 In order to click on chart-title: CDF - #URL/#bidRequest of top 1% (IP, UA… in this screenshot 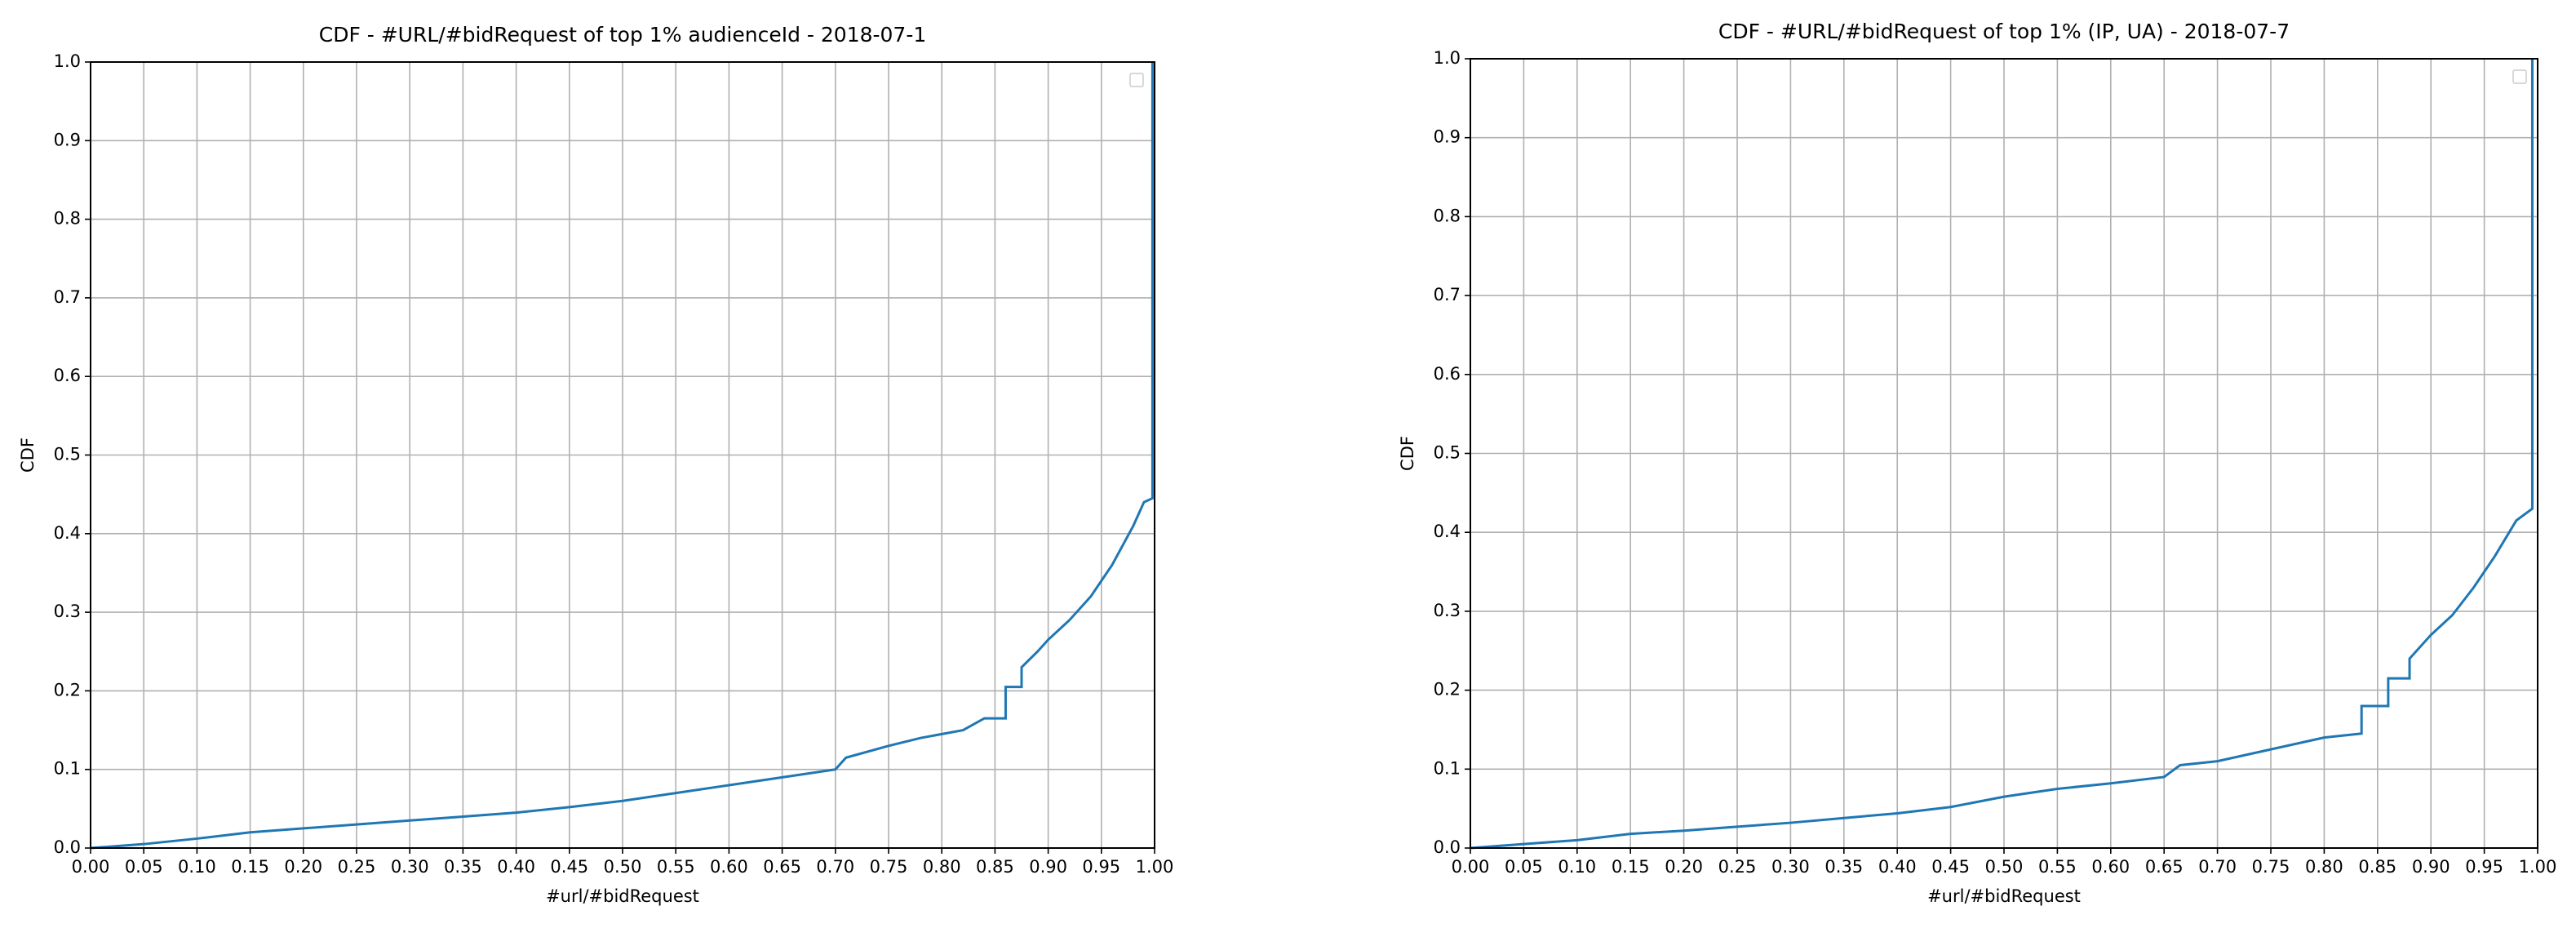, I will do `click(2004, 32)`.